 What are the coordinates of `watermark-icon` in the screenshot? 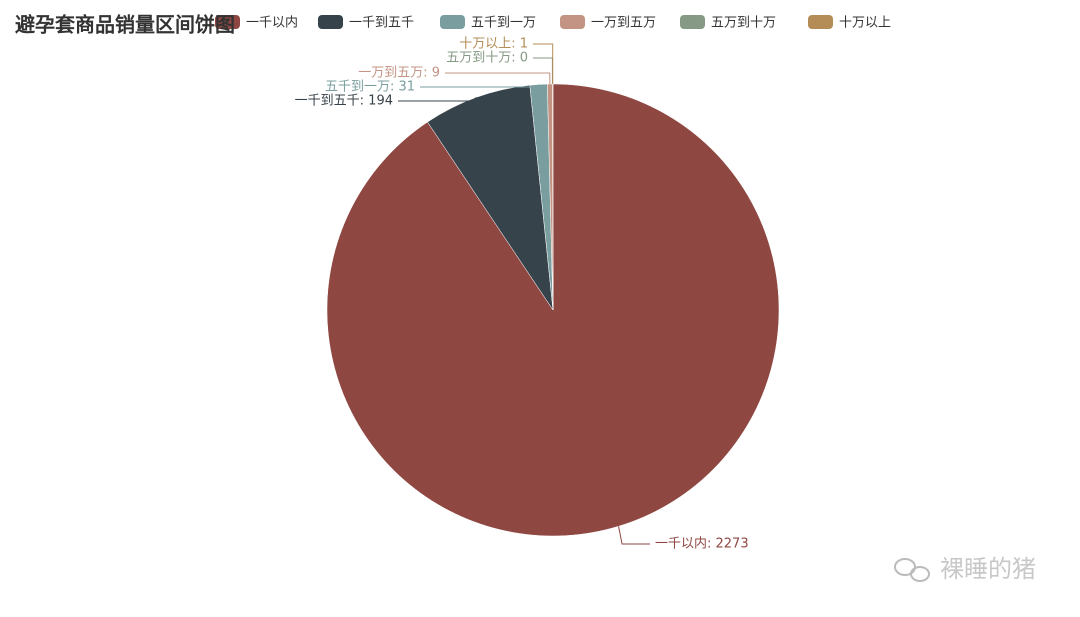 It's located at (912, 570).